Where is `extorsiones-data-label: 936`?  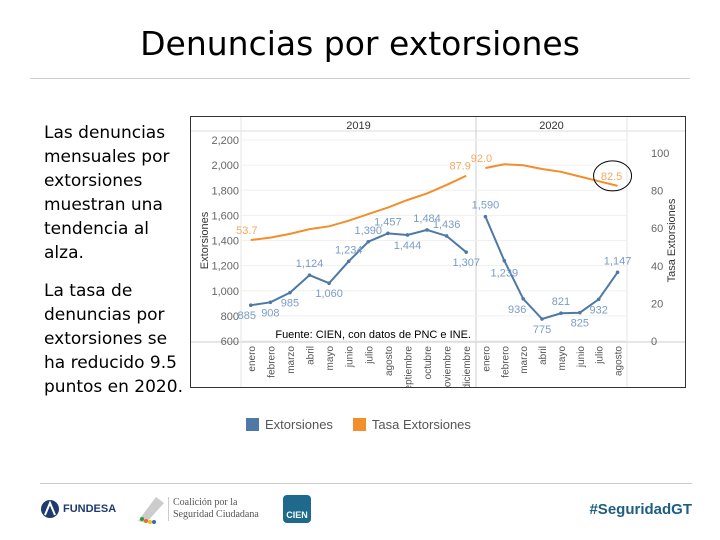
extorsiones-data-label: 936 is located at coordinates (517, 310).